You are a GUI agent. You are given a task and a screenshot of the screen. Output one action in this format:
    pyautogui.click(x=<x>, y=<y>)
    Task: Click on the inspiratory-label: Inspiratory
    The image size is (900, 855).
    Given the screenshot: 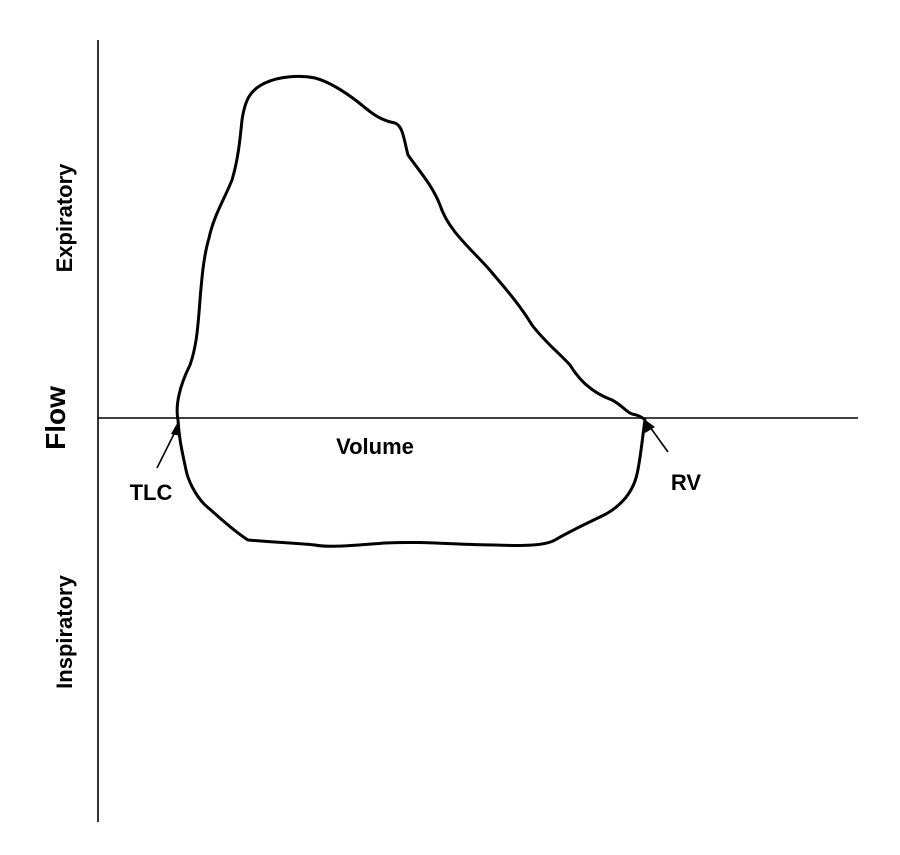 What is the action you would take?
    pyautogui.click(x=64, y=631)
    